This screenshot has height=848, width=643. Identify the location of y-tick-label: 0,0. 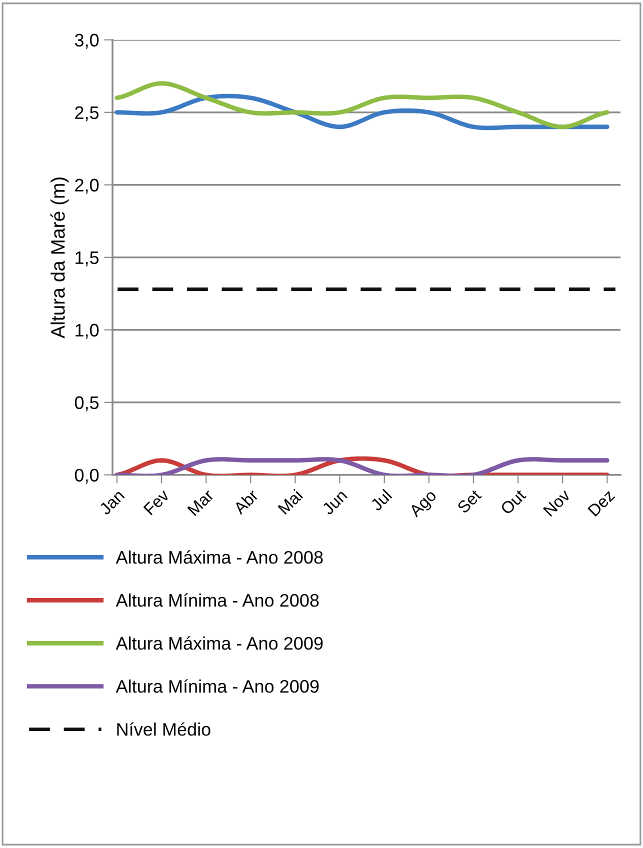
(86, 476).